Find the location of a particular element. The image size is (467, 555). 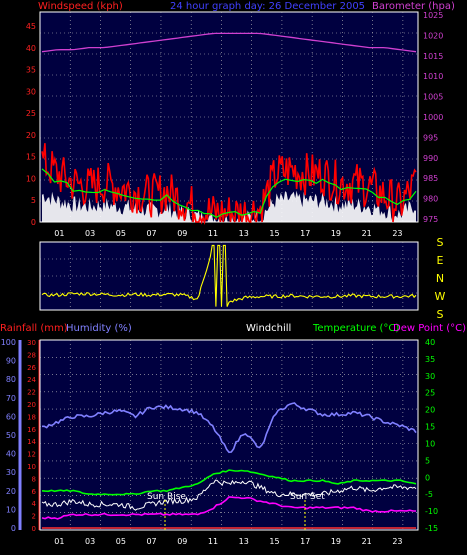

windspeed-line is located at coordinates (229, 184).